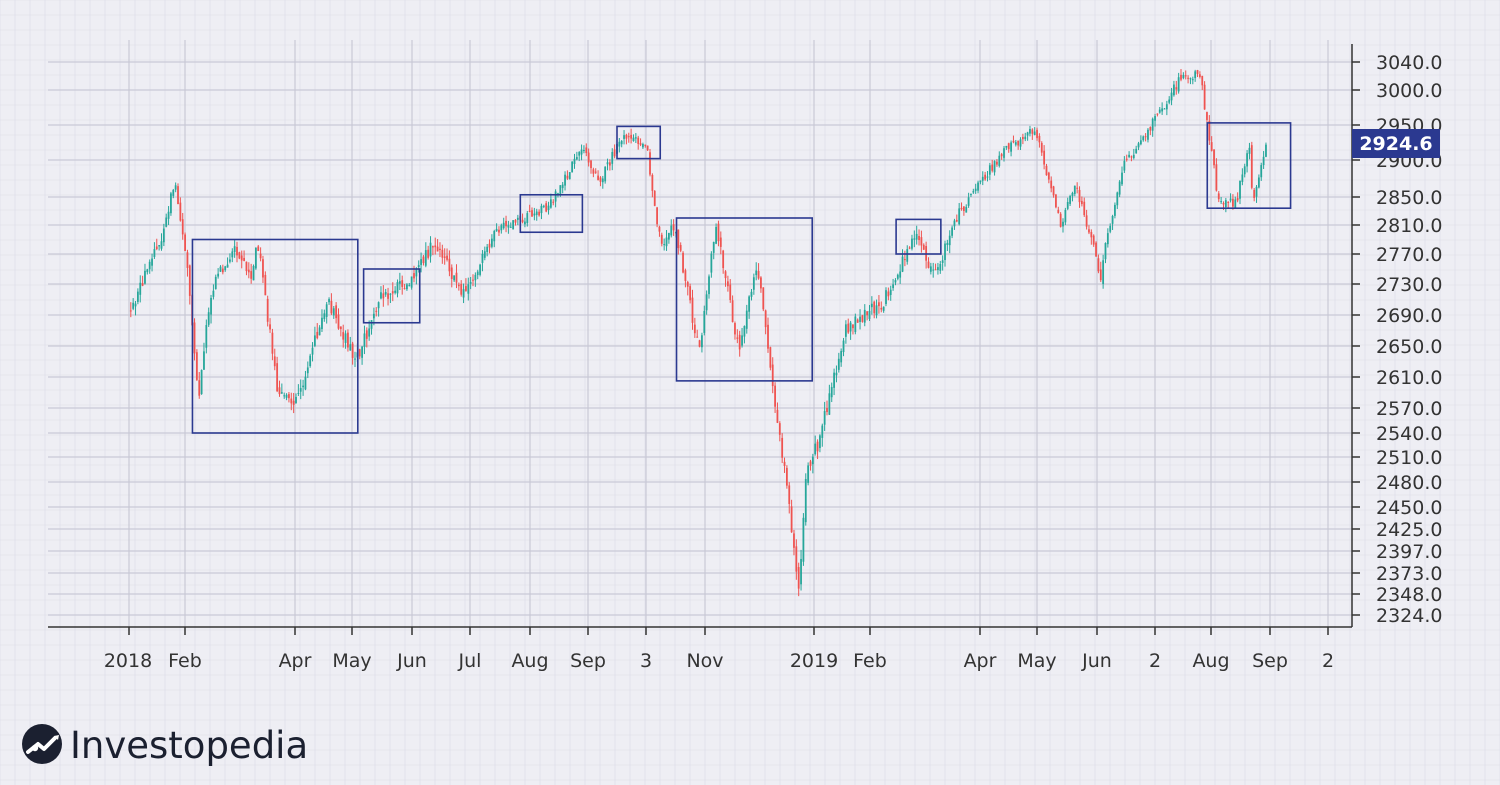  I want to click on x-tick-label: Sep, so click(1270, 661).